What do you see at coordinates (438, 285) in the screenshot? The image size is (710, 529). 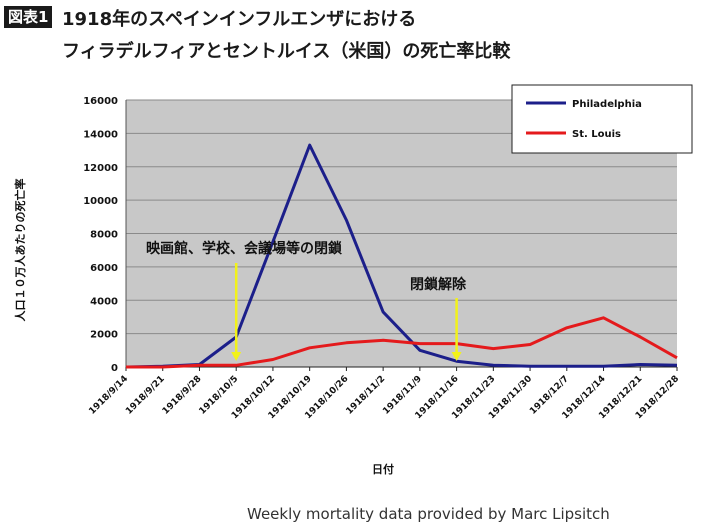 I see `annotation-reopen: 閉鎖解除` at bounding box center [438, 285].